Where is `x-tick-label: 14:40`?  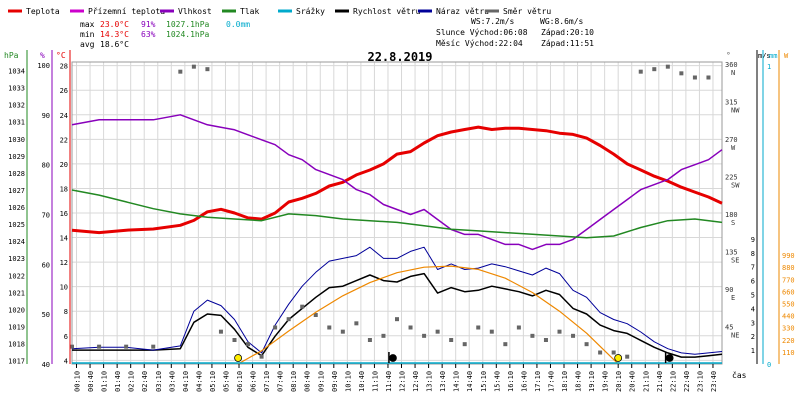
x-tick-label: 14:40 is located at coordinates (470, 381).